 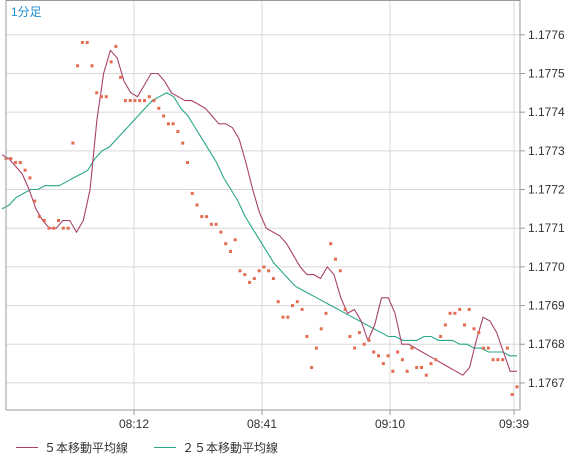 I want to click on y-tick-label: 1.1769, so click(x=546, y=306).